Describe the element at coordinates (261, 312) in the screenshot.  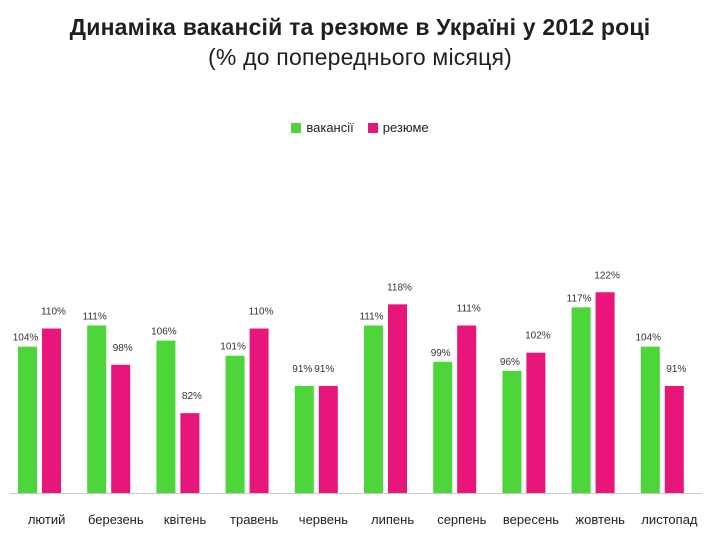
I see `value-label-resumes-4: 110%` at that location.